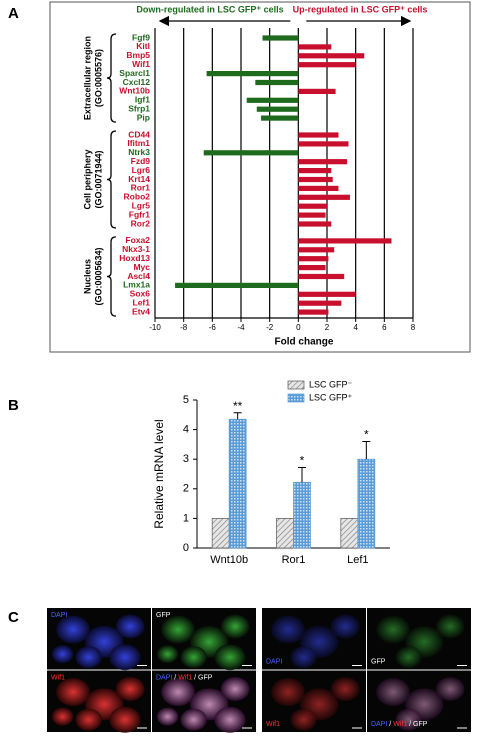  I want to click on gene-label: Pip, so click(143, 117).